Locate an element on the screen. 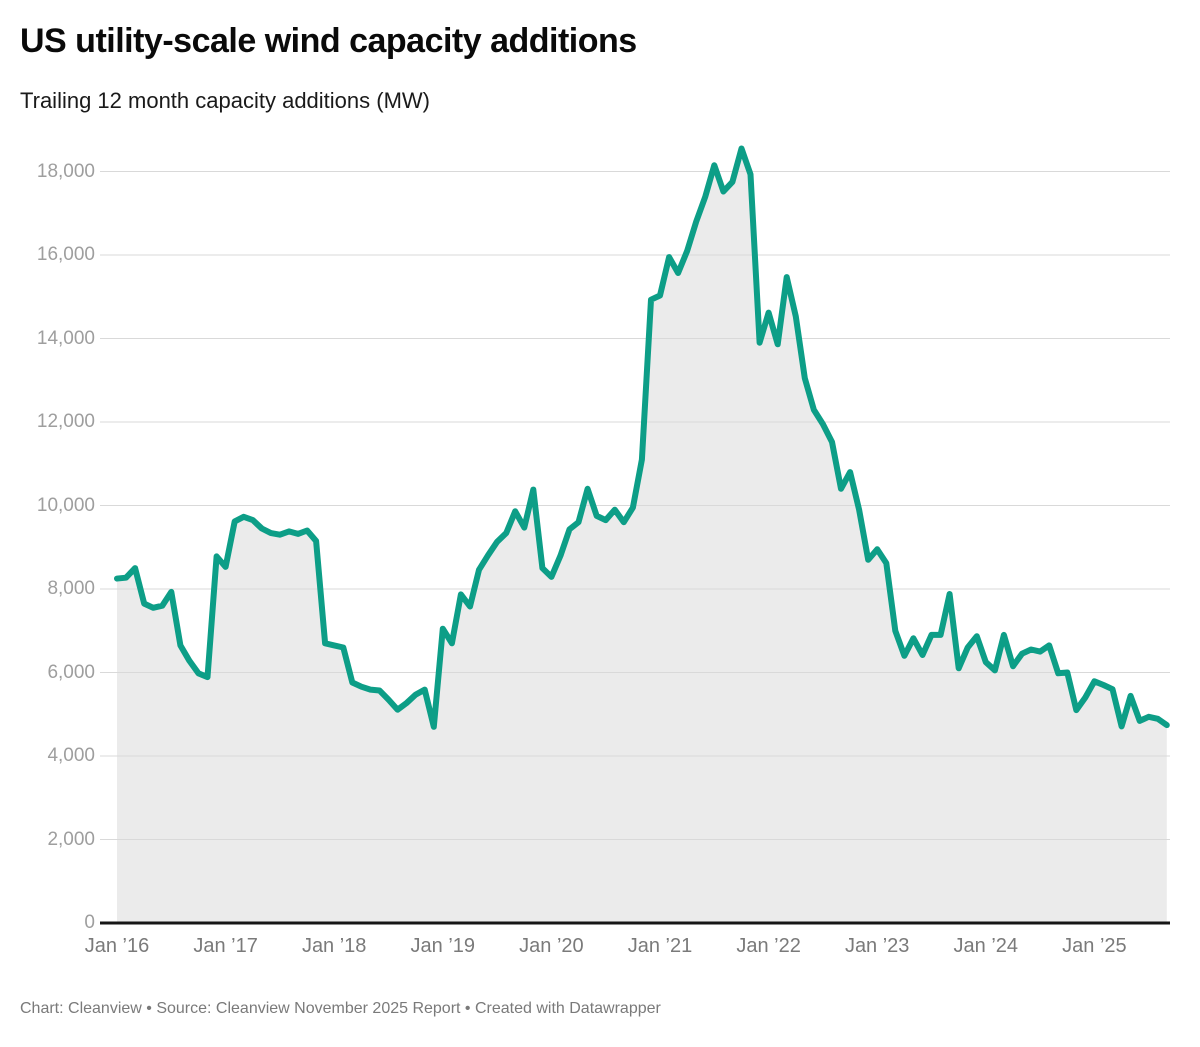  y-tick-label: 6,000 is located at coordinates (71, 672).